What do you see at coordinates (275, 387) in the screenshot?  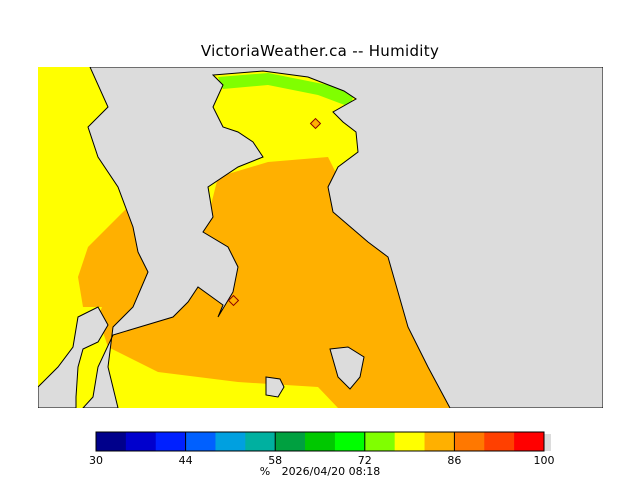 I see `island-south` at bounding box center [275, 387].